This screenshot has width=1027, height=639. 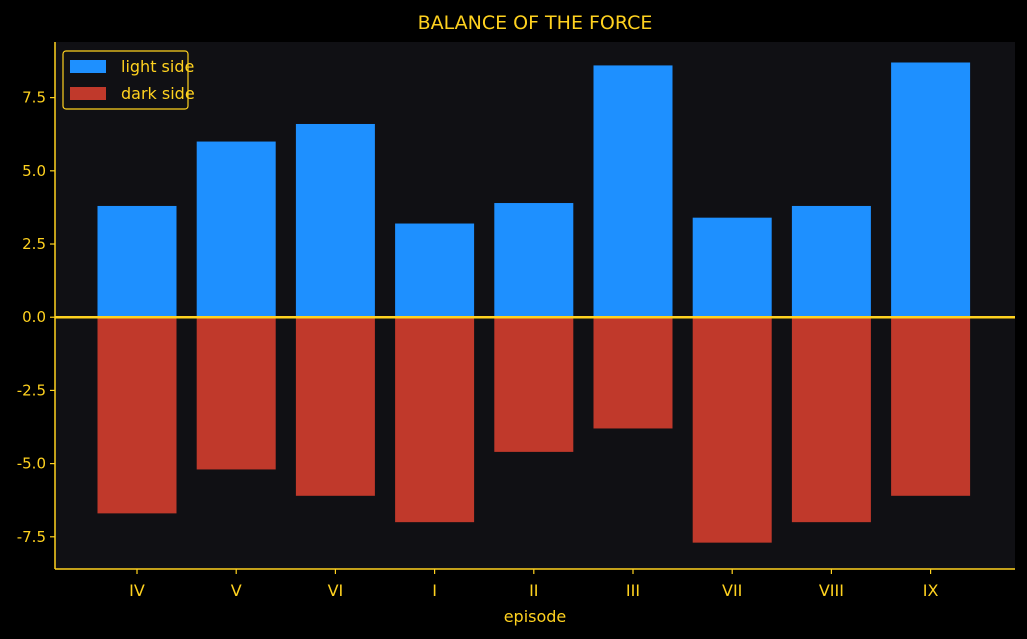 What do you see at coordinates (236, 393) in the screenshot?
I see `dark-side-bar-V` at bounding box center [236, 393].